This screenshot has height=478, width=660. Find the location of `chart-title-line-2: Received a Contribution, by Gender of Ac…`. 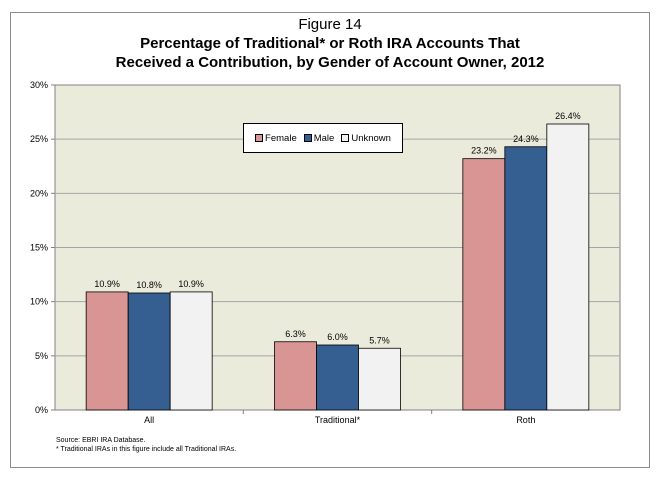

chart-title-line-2: Received a Contribution, by Gender of Ac… is located at coordinates (330, 62).